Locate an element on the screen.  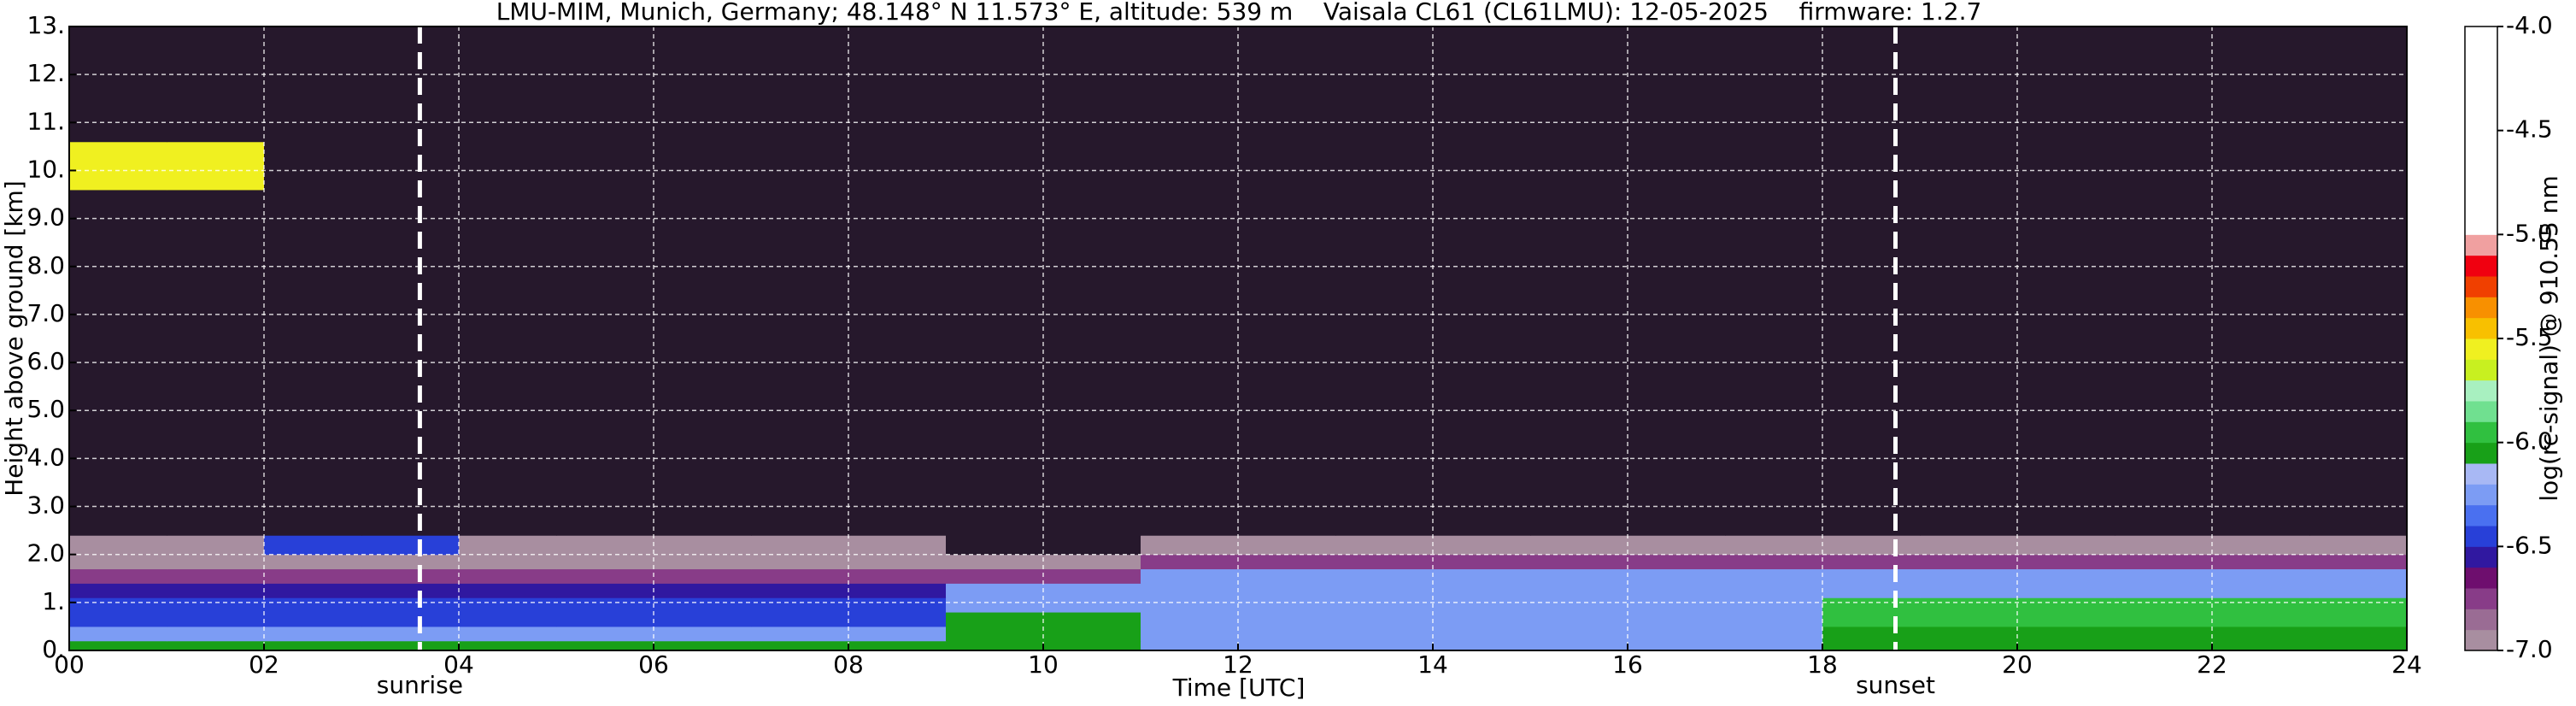
x-tick-label: 16 is located at coordinates (1627, 664).